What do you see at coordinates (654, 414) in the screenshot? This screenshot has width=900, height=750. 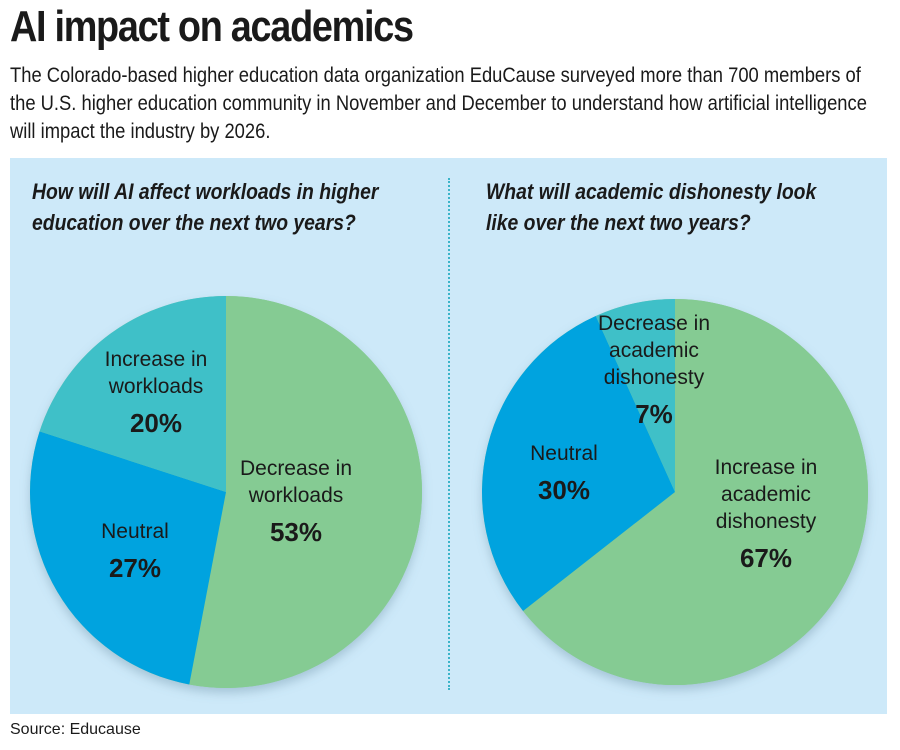 I see `slice-value-decrease-in-academic-dishonesty: 7%` at bounding box center [654, 414].